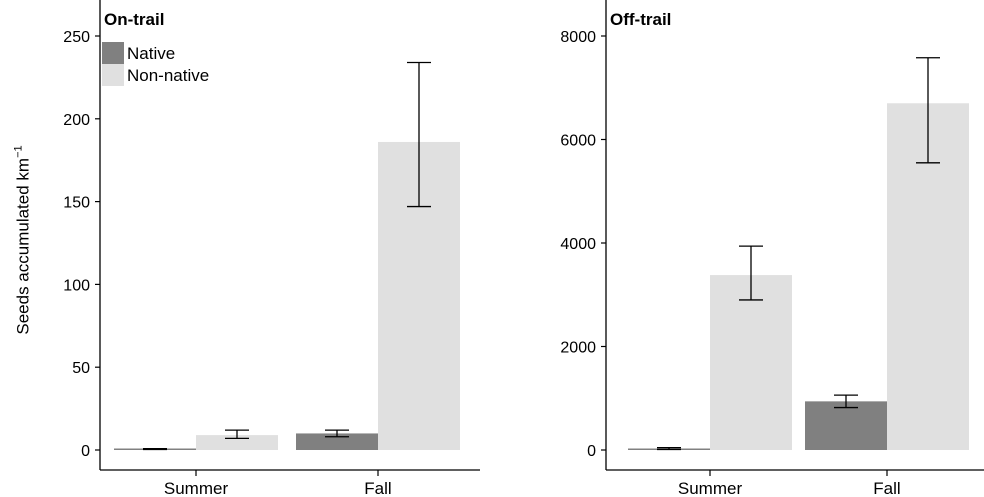  I want to click on on-trail-bar-native-fall, so click(337, 441).